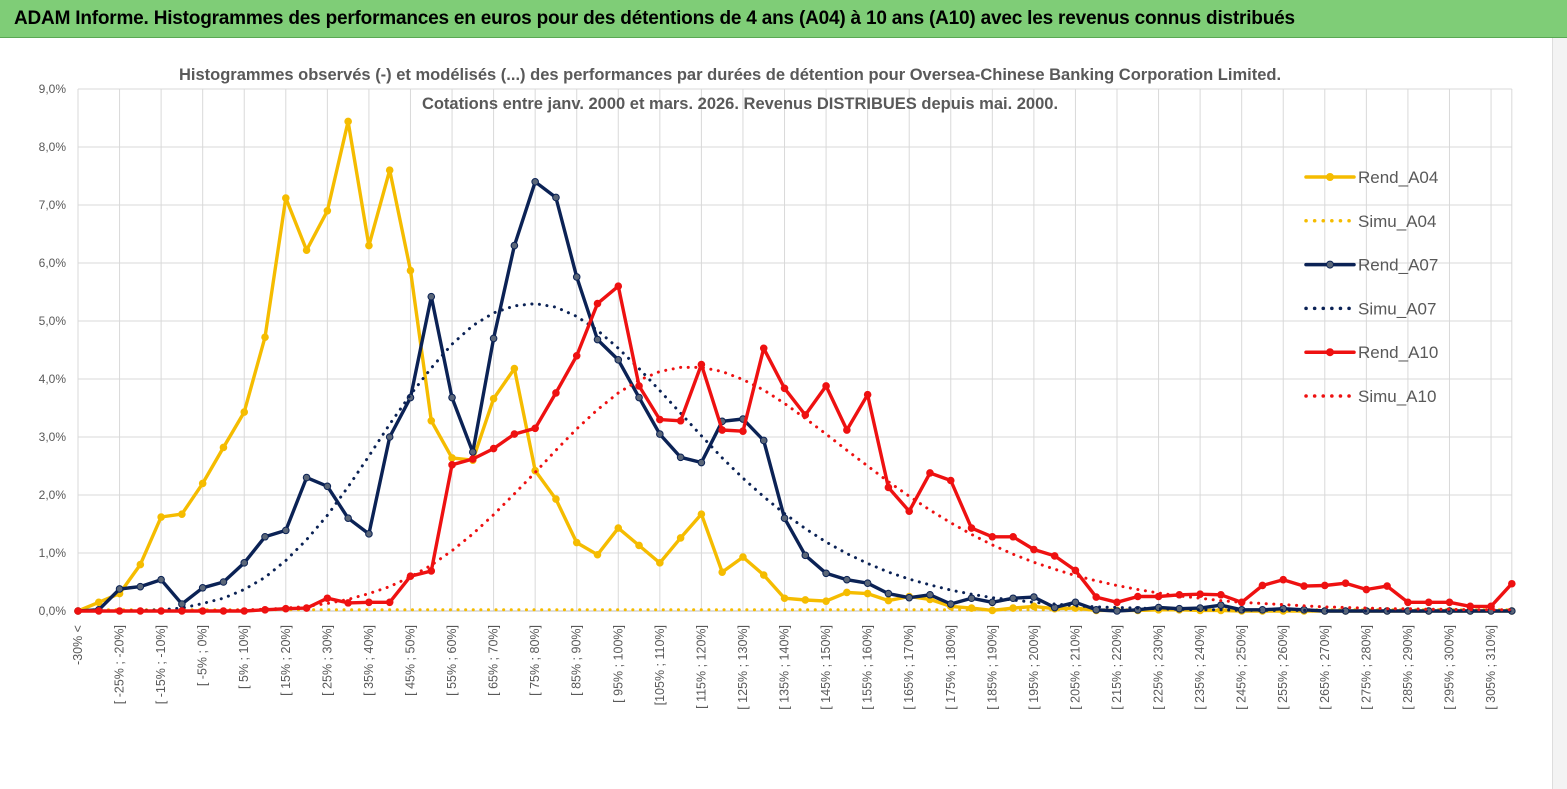  Describe the element at coordinates (53, 379) in the screenshot. I see `y-tick-label: 4,0%` at that location.